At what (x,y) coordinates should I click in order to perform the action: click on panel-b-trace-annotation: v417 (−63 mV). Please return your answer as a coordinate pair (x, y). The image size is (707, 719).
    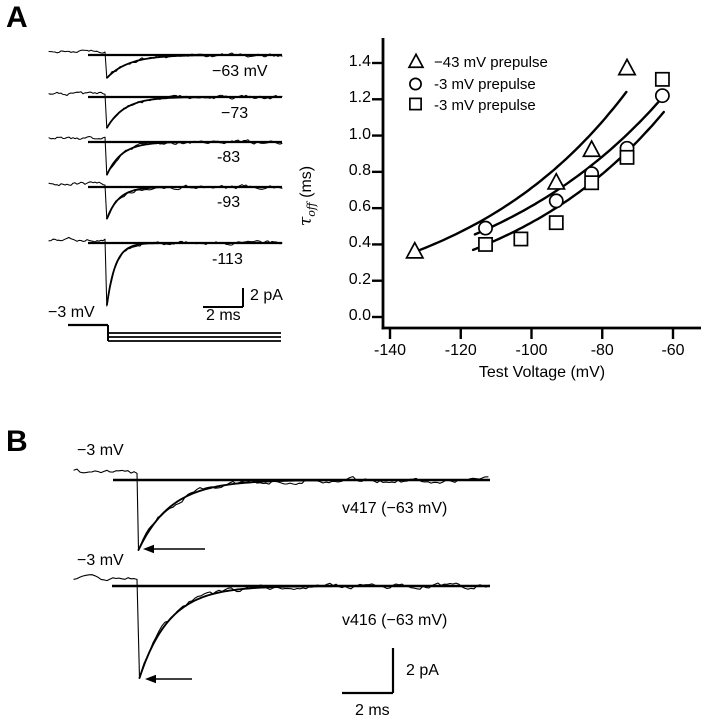
    Looking at the image, I should click on (395, 508).